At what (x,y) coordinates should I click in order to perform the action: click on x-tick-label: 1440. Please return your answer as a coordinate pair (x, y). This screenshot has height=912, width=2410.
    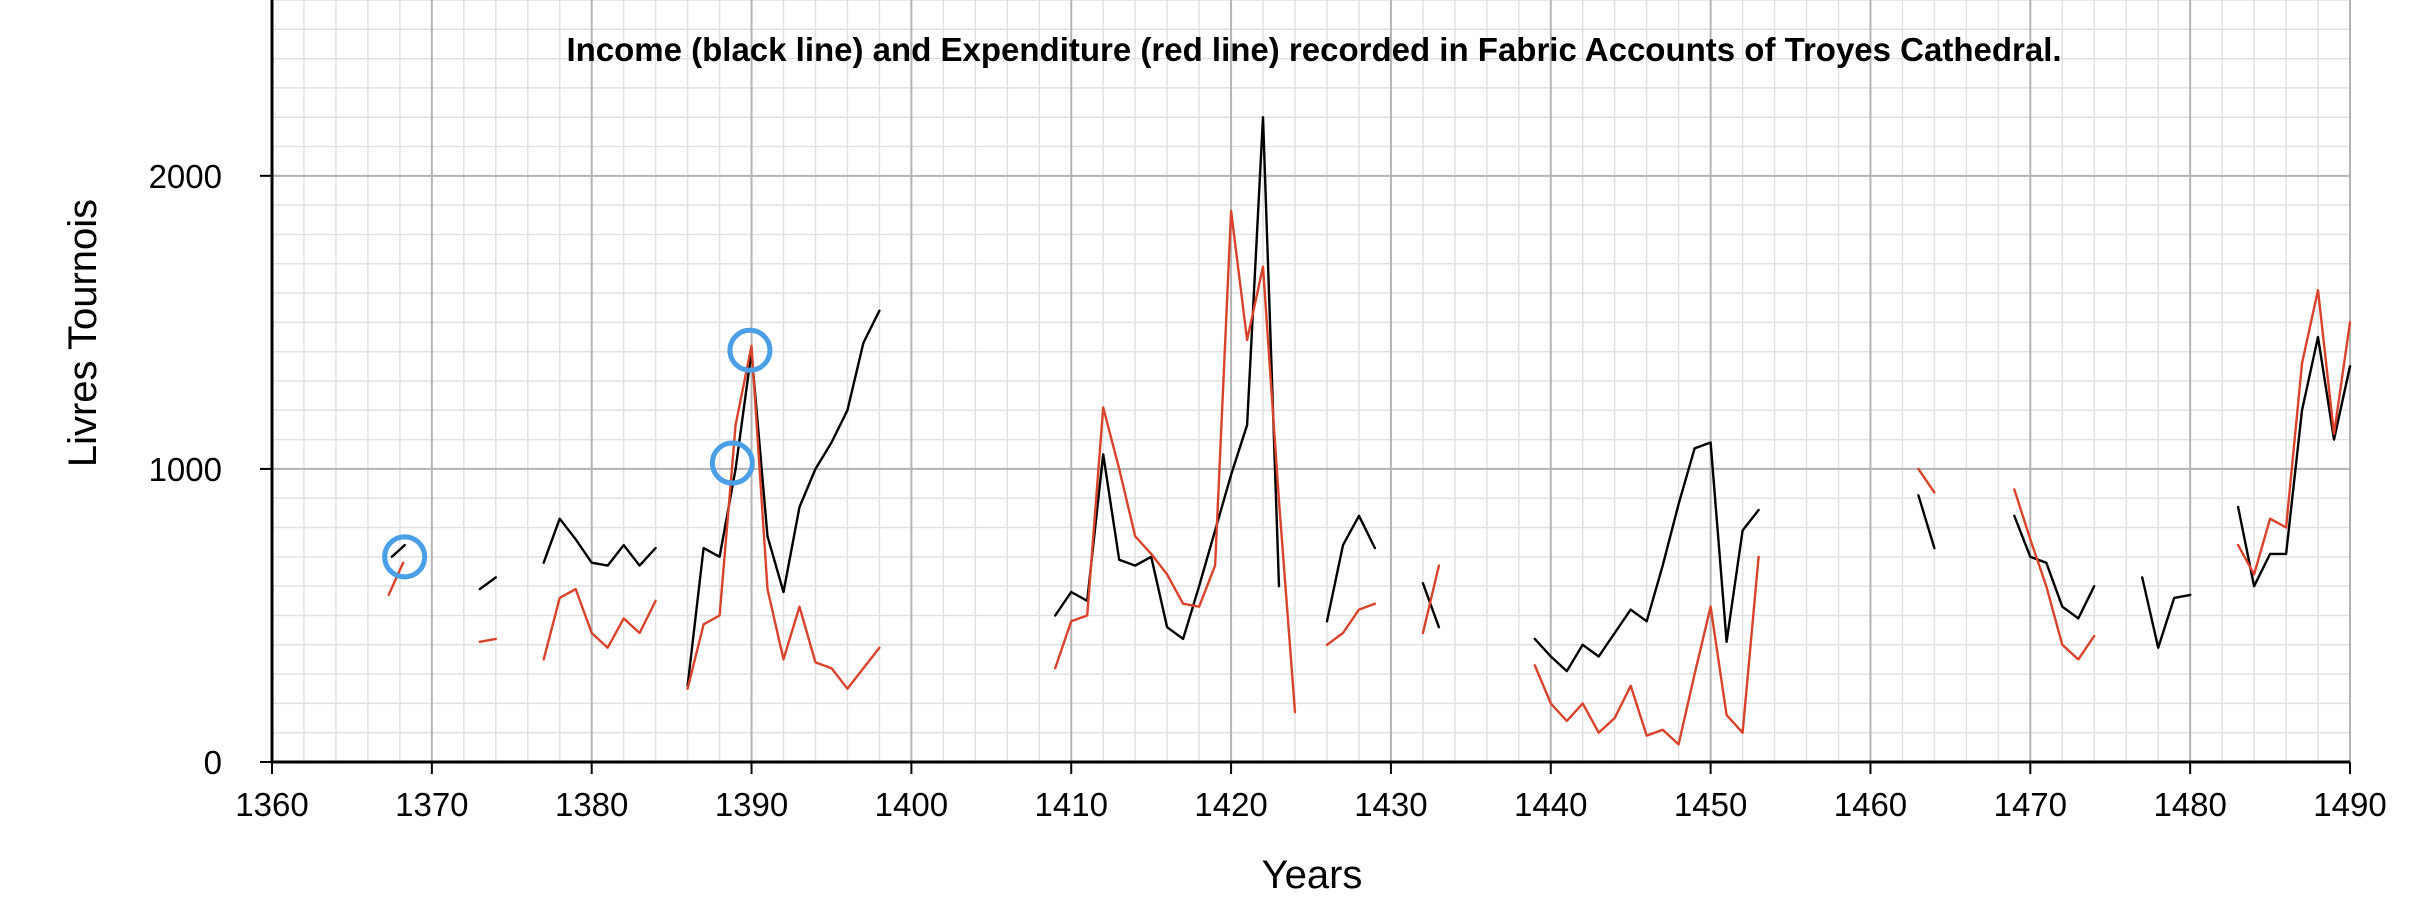
    Looking at the image, I should click on (1550, 804).